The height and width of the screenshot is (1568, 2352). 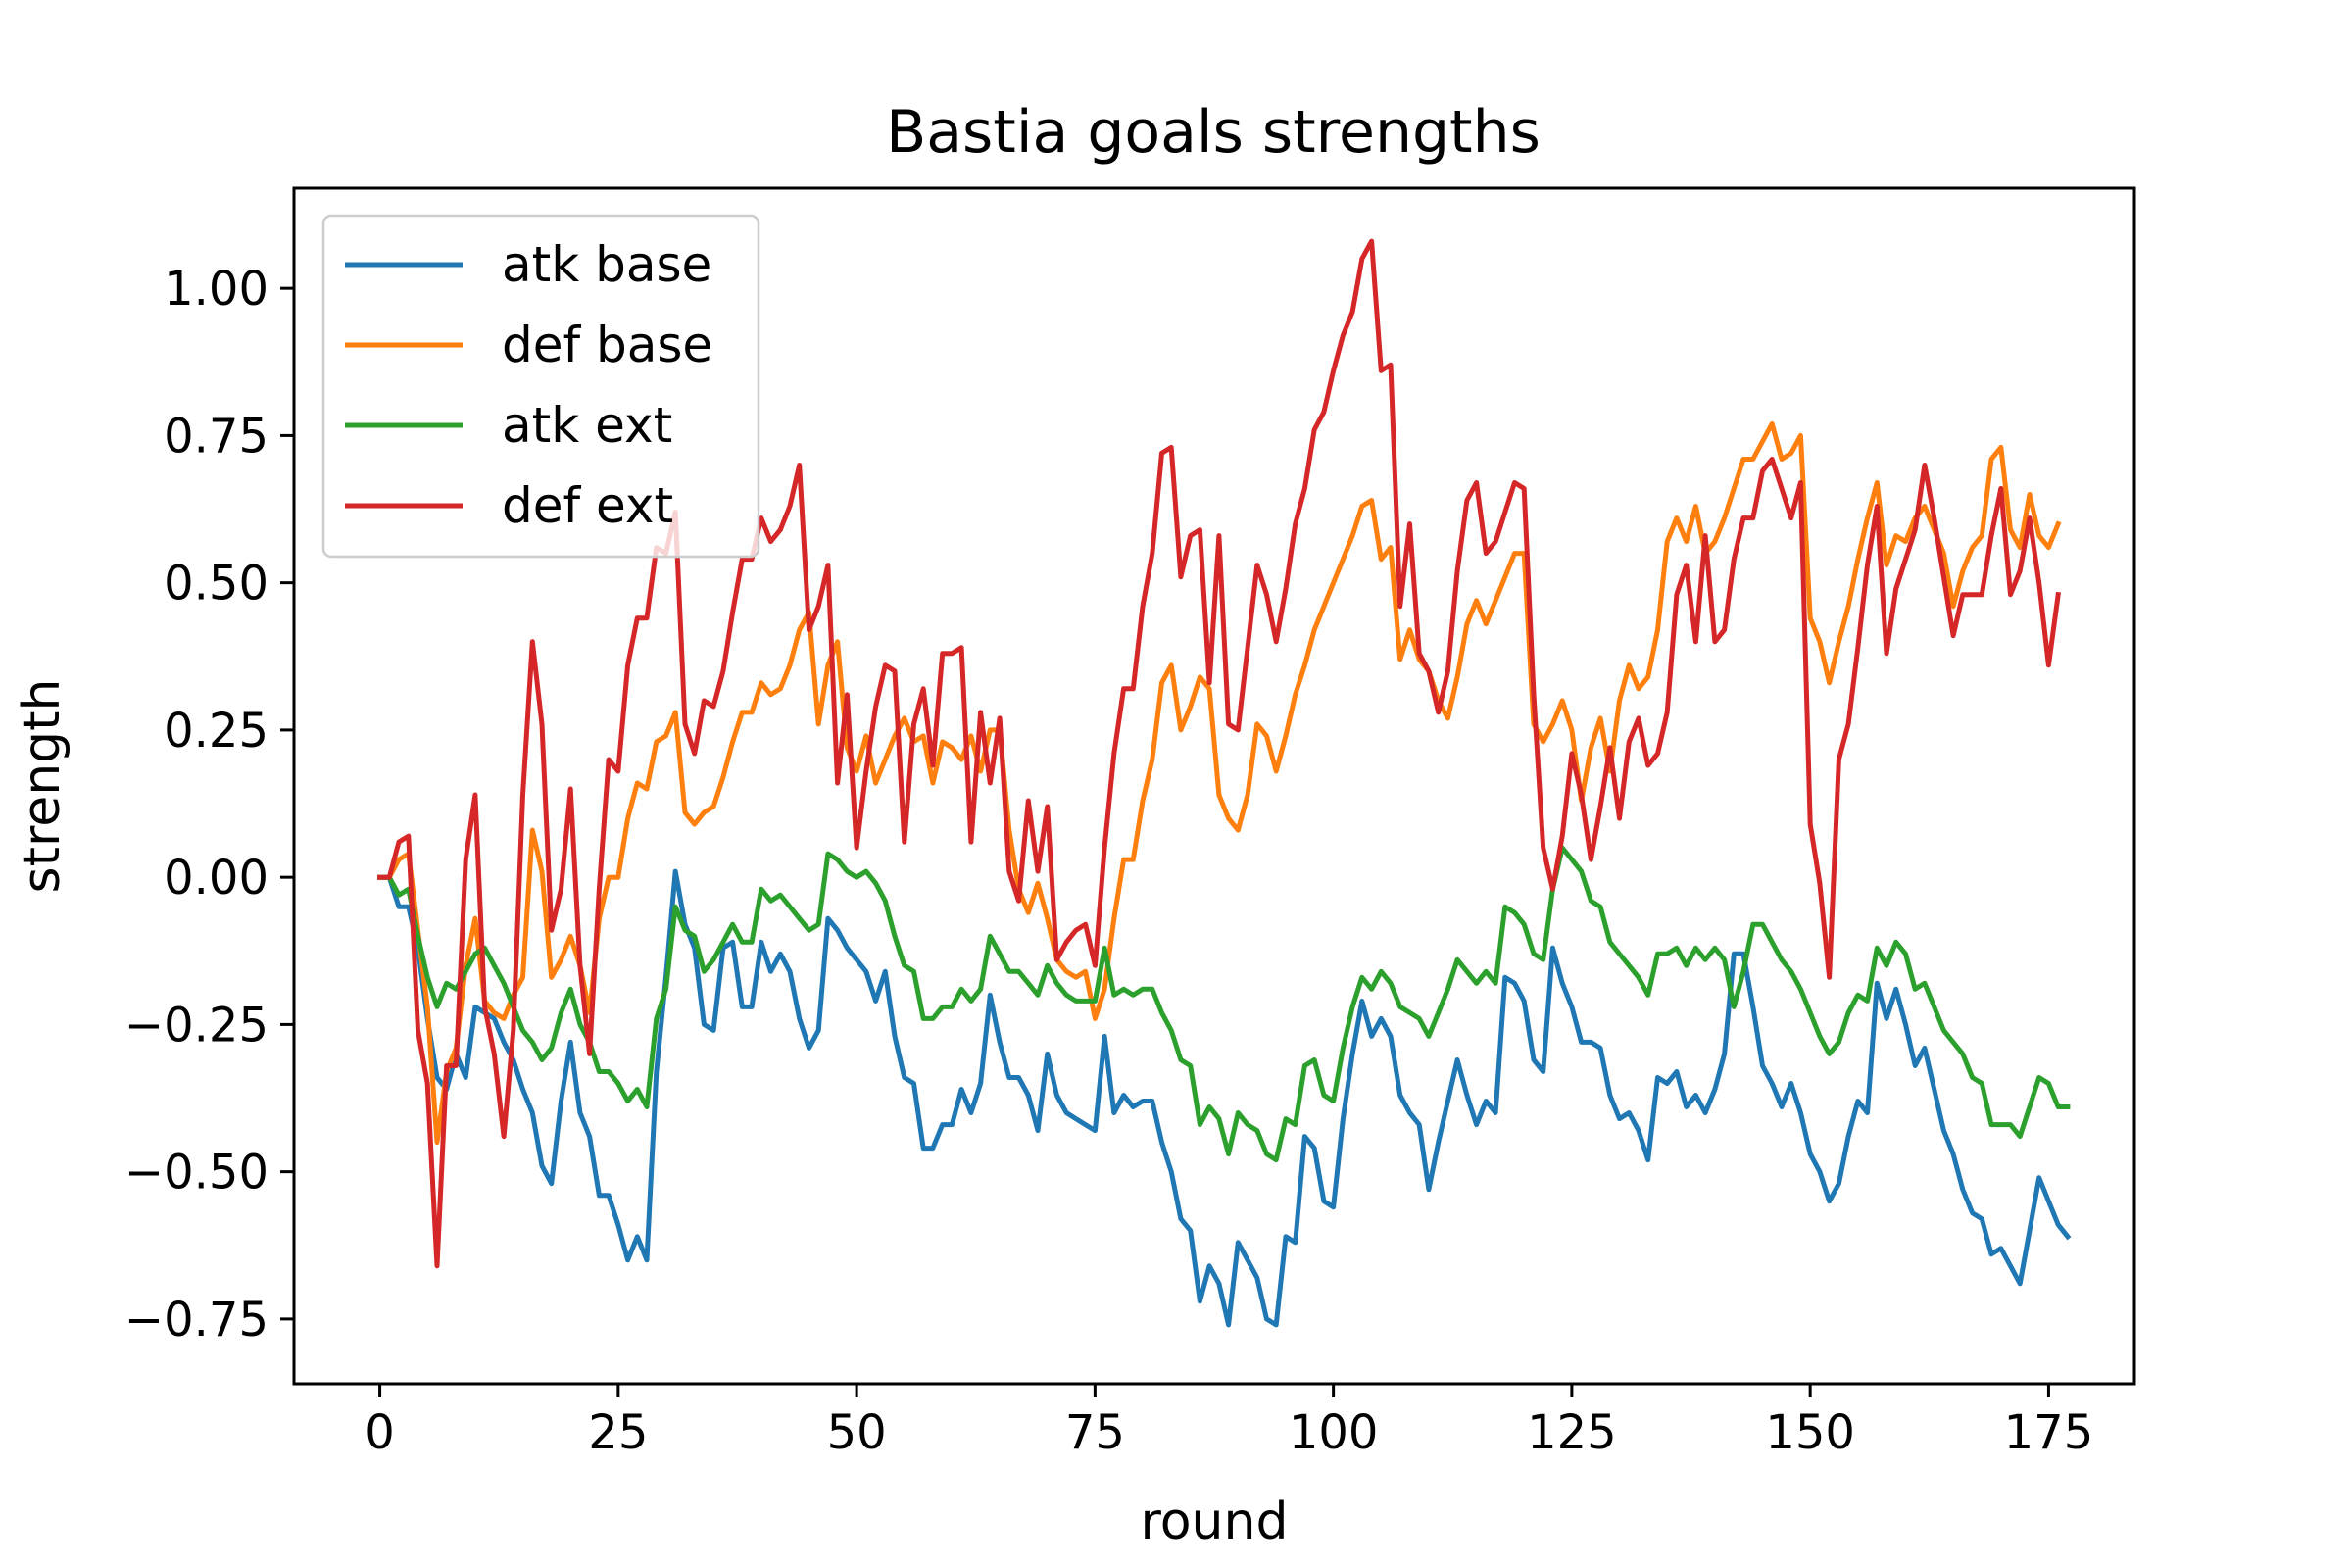 I want to click on x-tick-label: 125, so click(x=1572, y=1432).